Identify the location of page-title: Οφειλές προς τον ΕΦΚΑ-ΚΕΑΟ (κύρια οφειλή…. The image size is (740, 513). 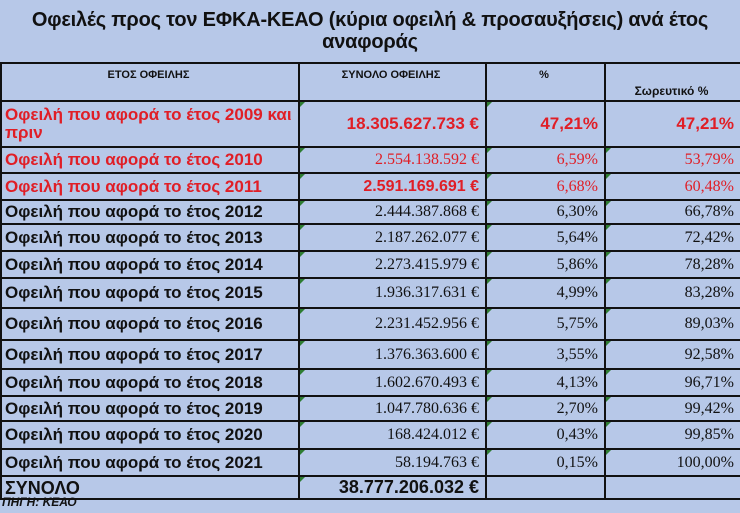
(370, 31).